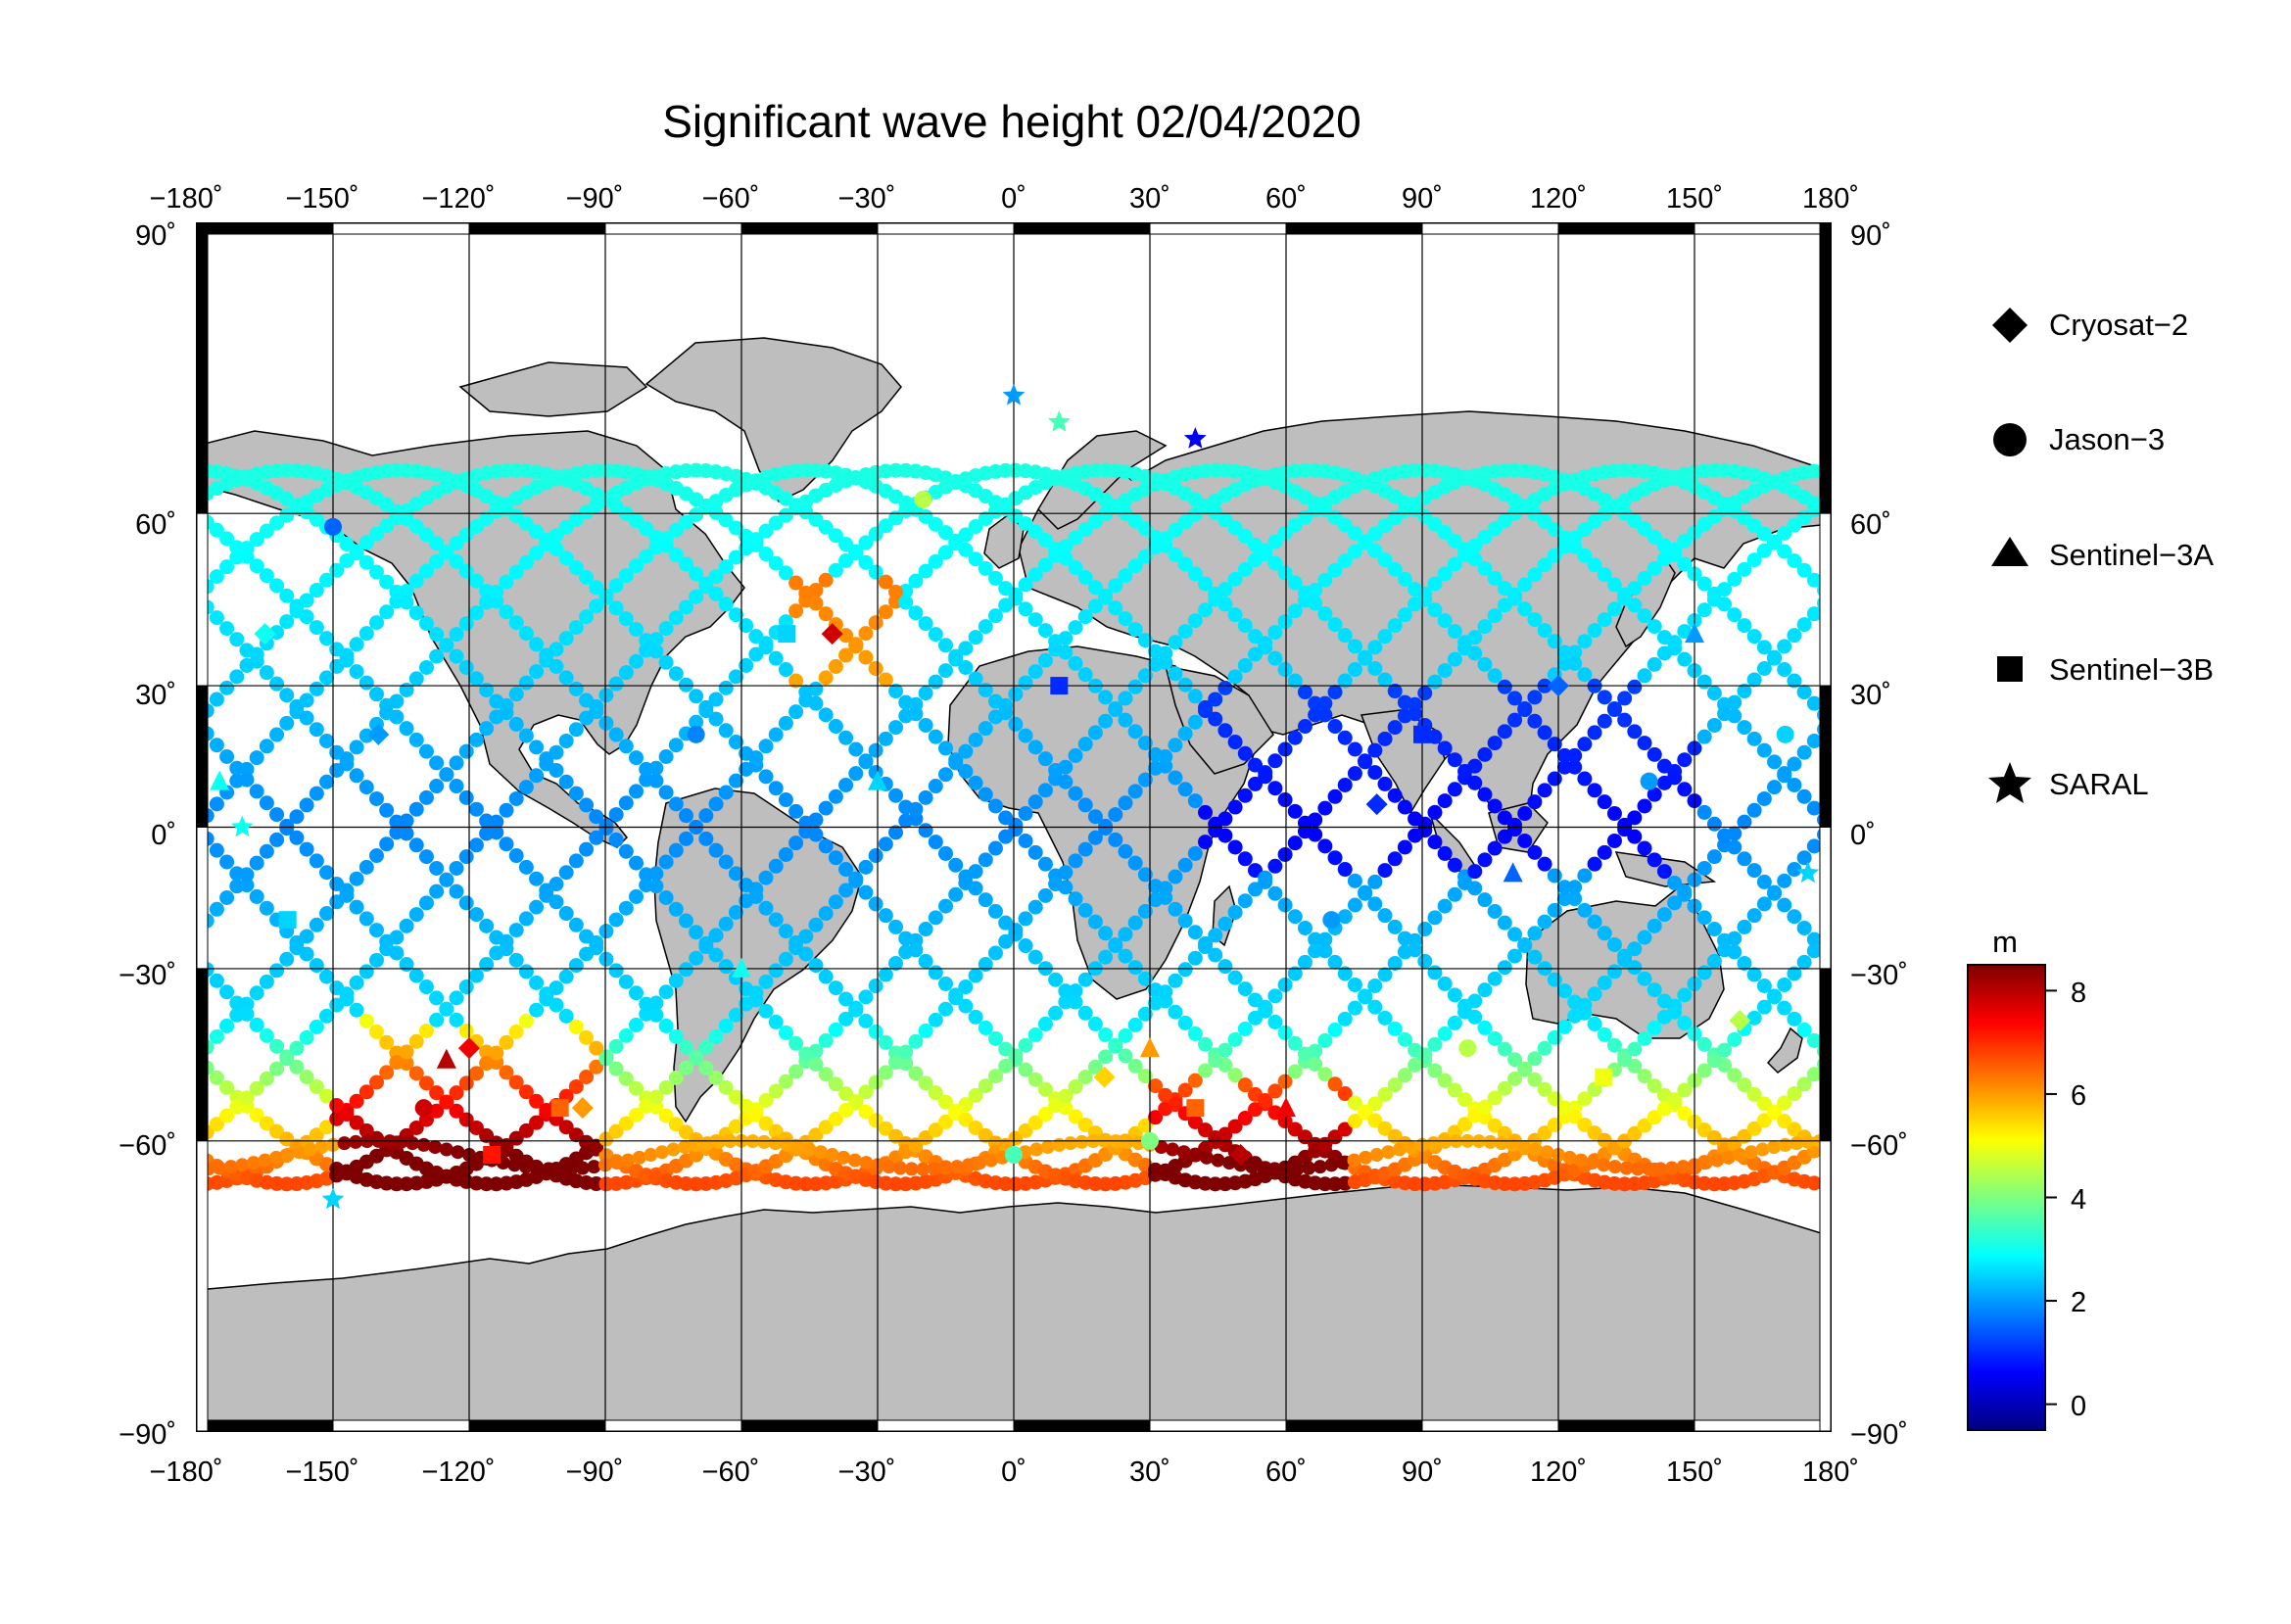 Image resolution: width=2291 pixels, height=1624 pixels. Describe the element at coordinates (1649, 781) in the screenshot. I see `circle-data-point` at that location.